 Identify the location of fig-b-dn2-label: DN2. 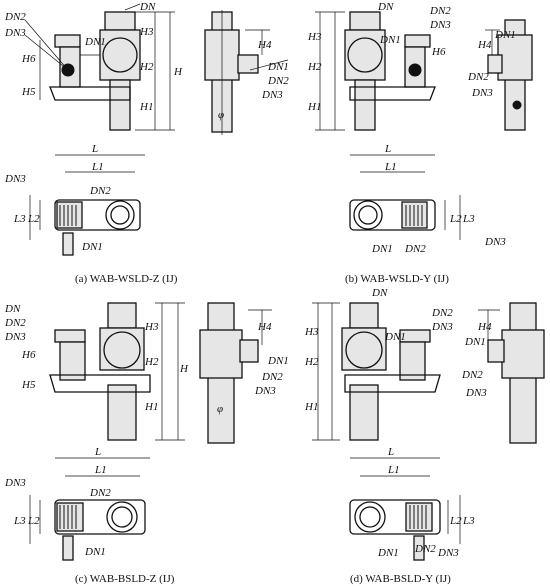
(440, 11).